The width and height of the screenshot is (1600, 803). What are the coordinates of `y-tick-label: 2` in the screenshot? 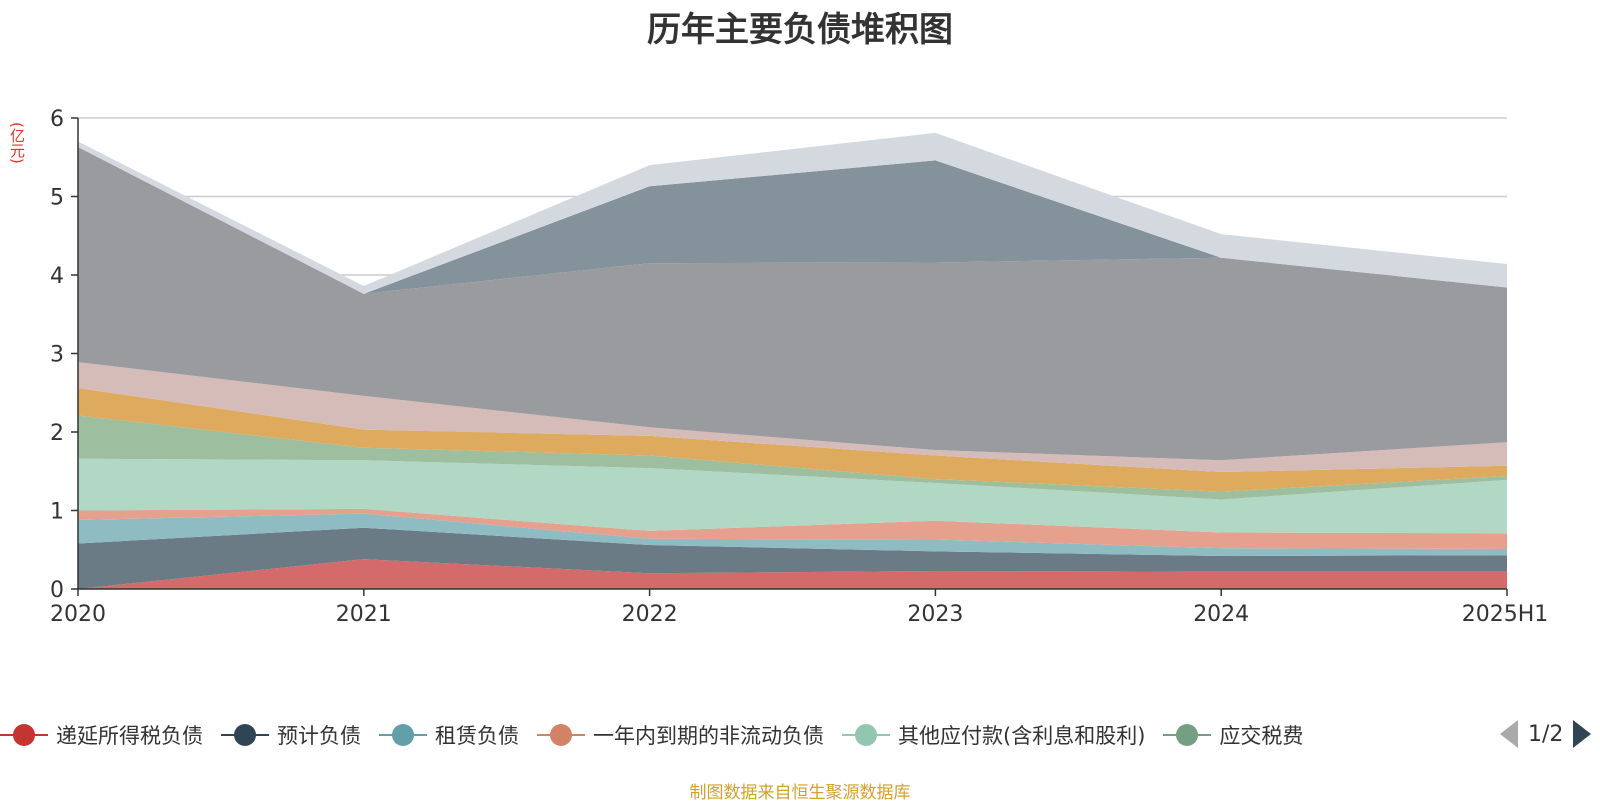 It's located at (57, 433).